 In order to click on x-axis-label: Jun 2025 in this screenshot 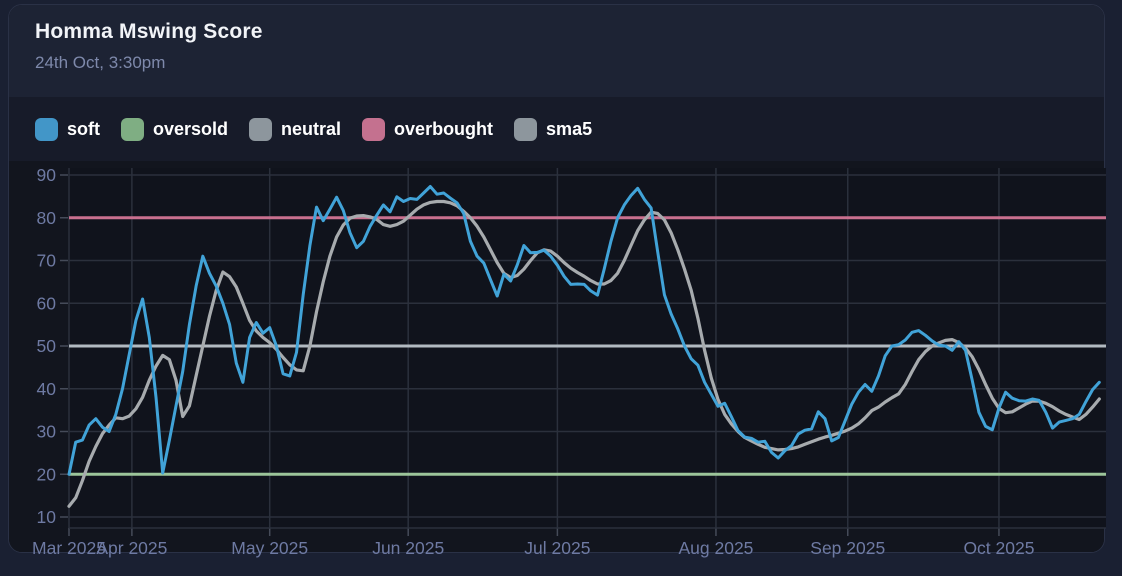, I will do `click(408, 548)`.